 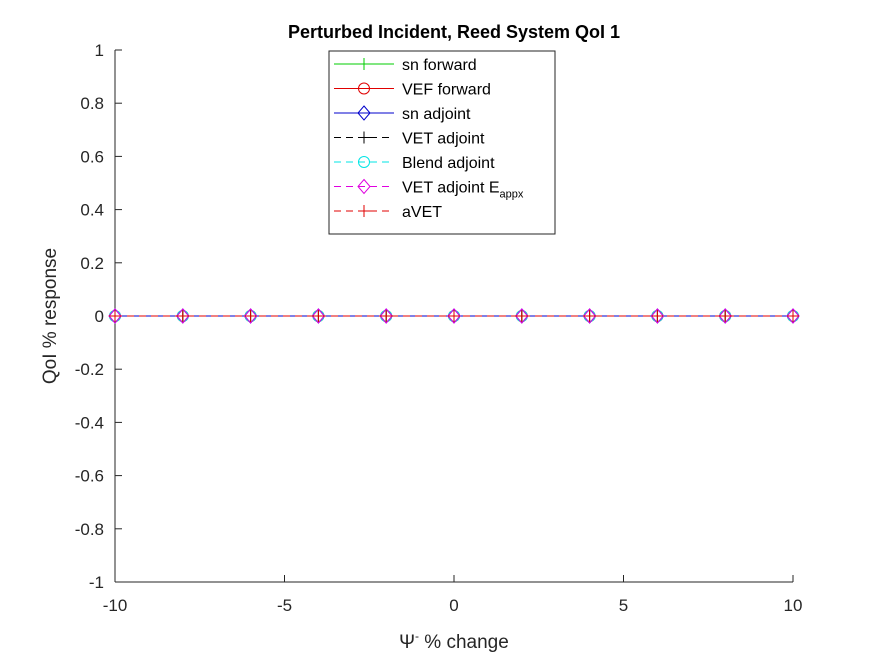 What do you see at coordinates (512, 195) in the screenshot?
I see `legend-label-subscript: appx` at bounding box center [512, 195].